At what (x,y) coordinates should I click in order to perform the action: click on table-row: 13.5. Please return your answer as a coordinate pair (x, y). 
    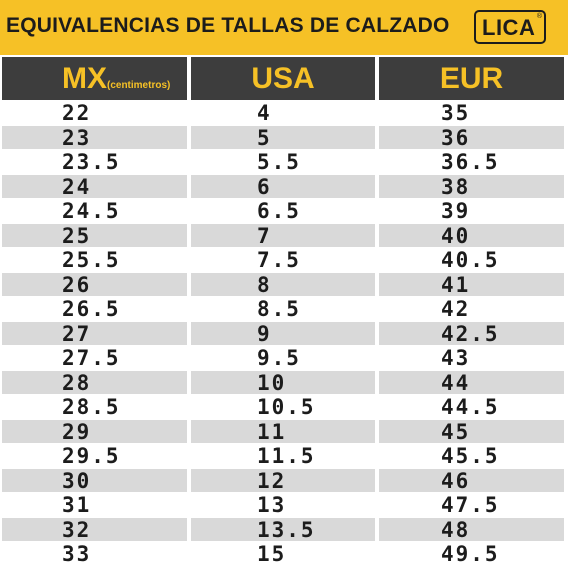
    Looking at the image, I should click on (283, 529).